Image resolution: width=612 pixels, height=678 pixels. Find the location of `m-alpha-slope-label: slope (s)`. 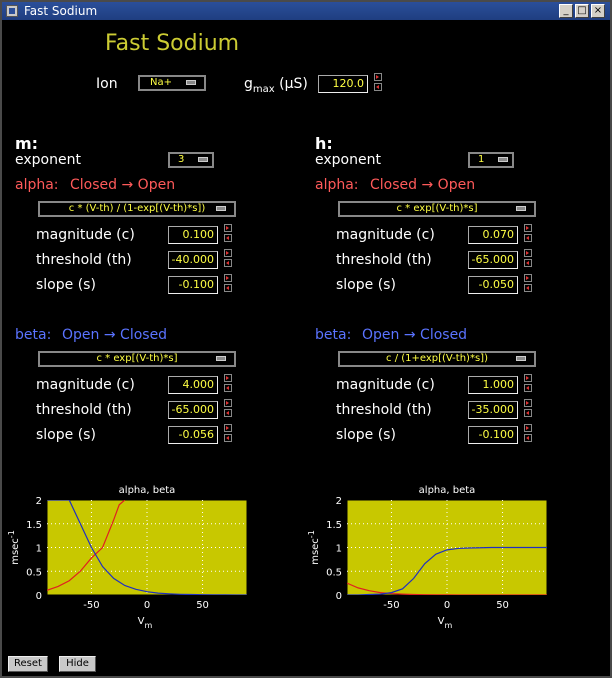

m-alpha-slope-label: slope (s) is located at coordinates (66, 285).